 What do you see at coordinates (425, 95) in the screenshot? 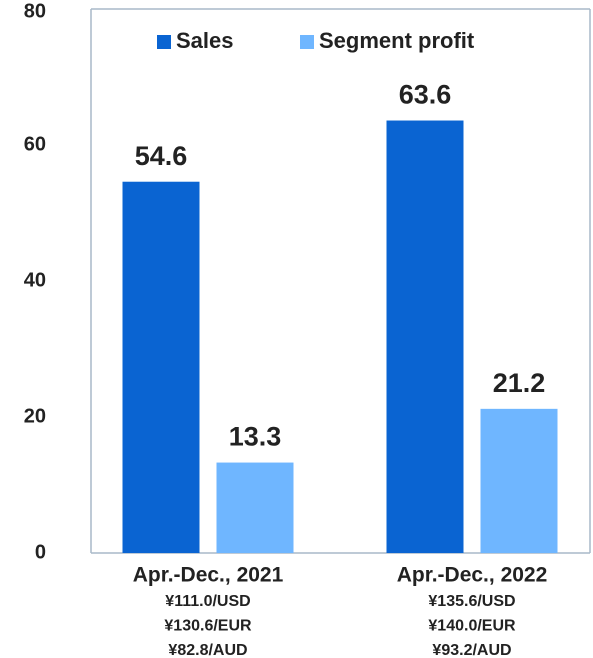
I see `data-label: 63.6` at bounding box center [425, 95].